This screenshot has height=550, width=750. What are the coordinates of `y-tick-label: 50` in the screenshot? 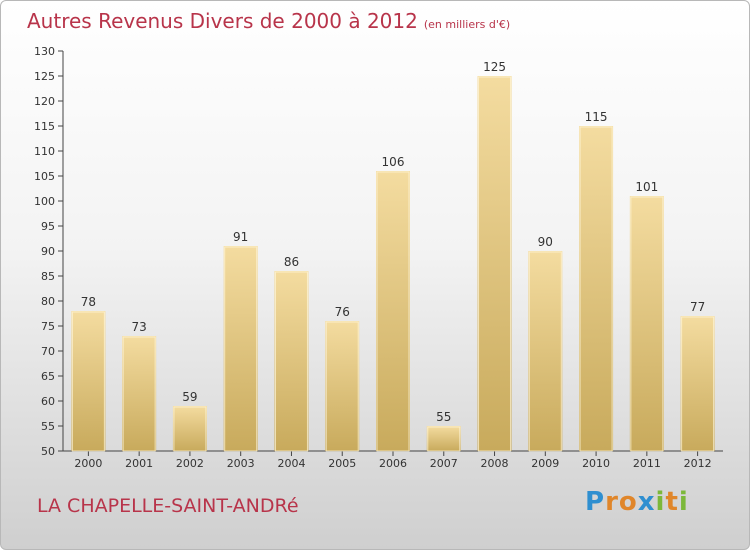 It's located at (48, 451).